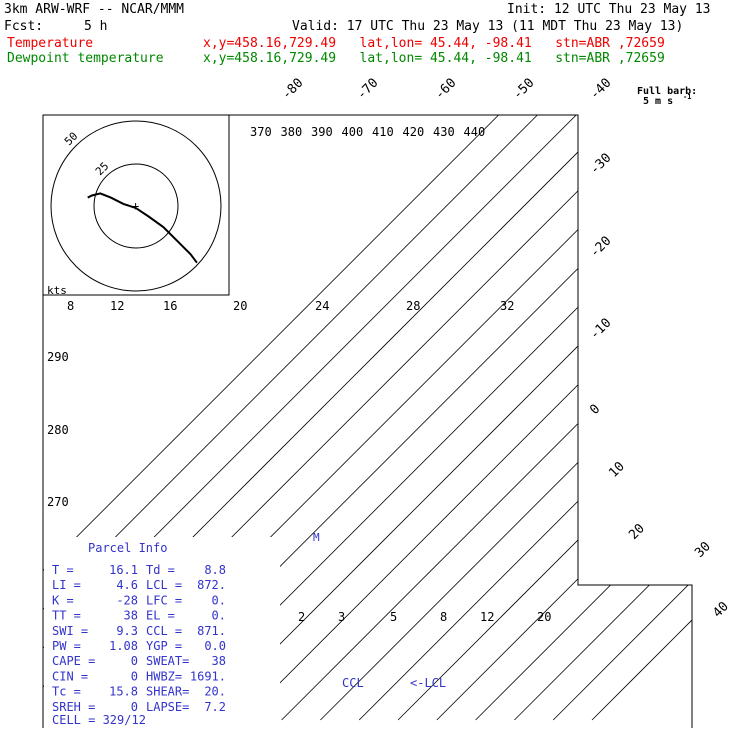  I want to click on isotherm-label: -30, so click(600, 164).